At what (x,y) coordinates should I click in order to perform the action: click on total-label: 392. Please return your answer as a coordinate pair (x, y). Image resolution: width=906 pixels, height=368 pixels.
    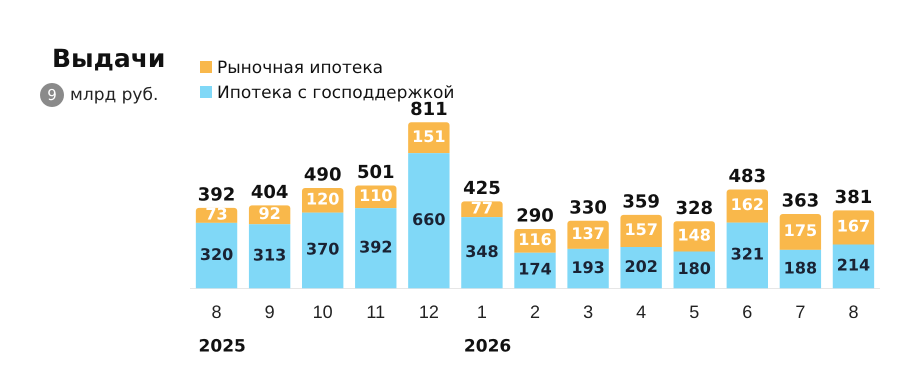
    Looking at the image, I should click on (217, 195).